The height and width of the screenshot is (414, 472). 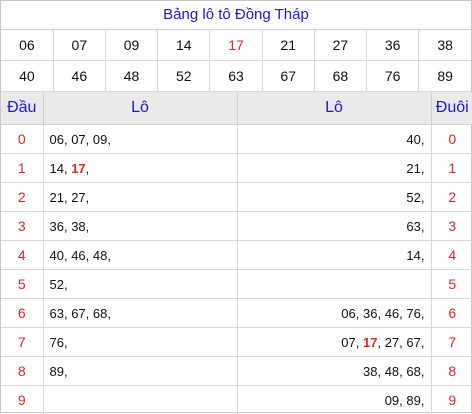 What do you see at coordinates (288, 45) in the screenshot?
I see `number-cell: 21` at bounding box center [288, 45].